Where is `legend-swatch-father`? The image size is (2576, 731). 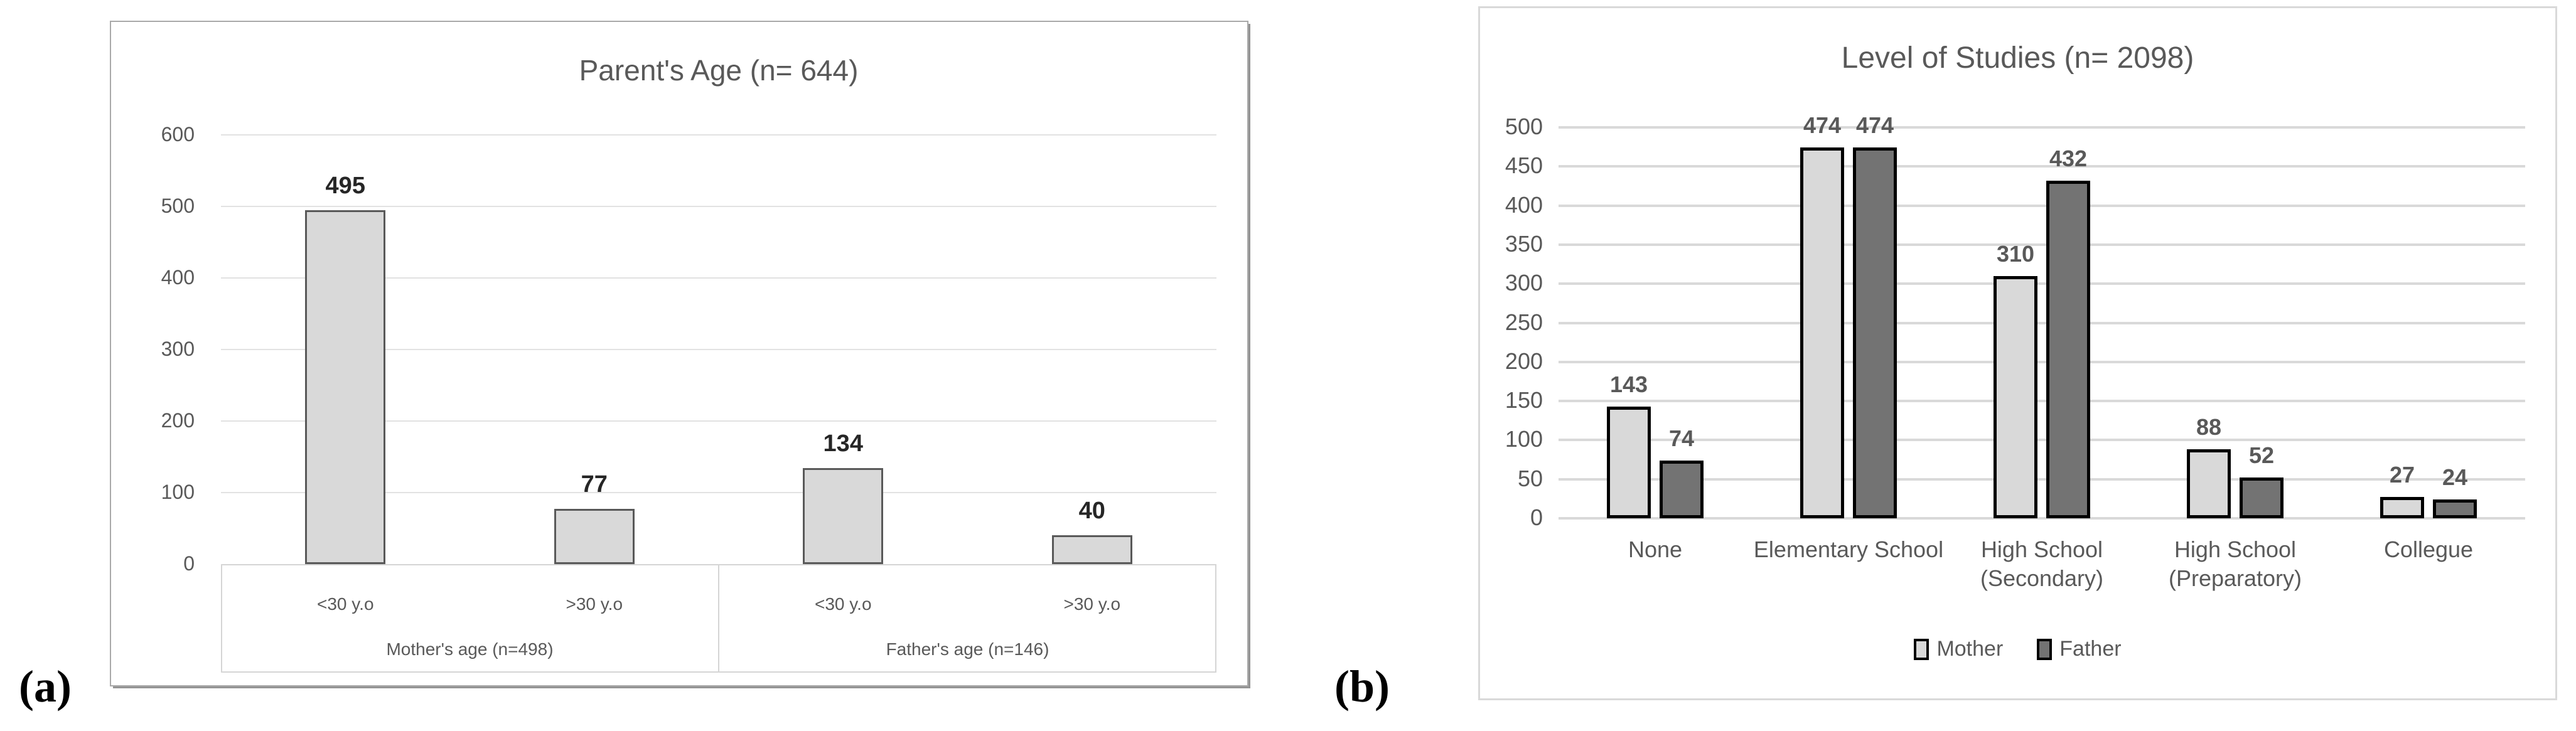
legend-swatch-father is located at coordinates (2045, 649).